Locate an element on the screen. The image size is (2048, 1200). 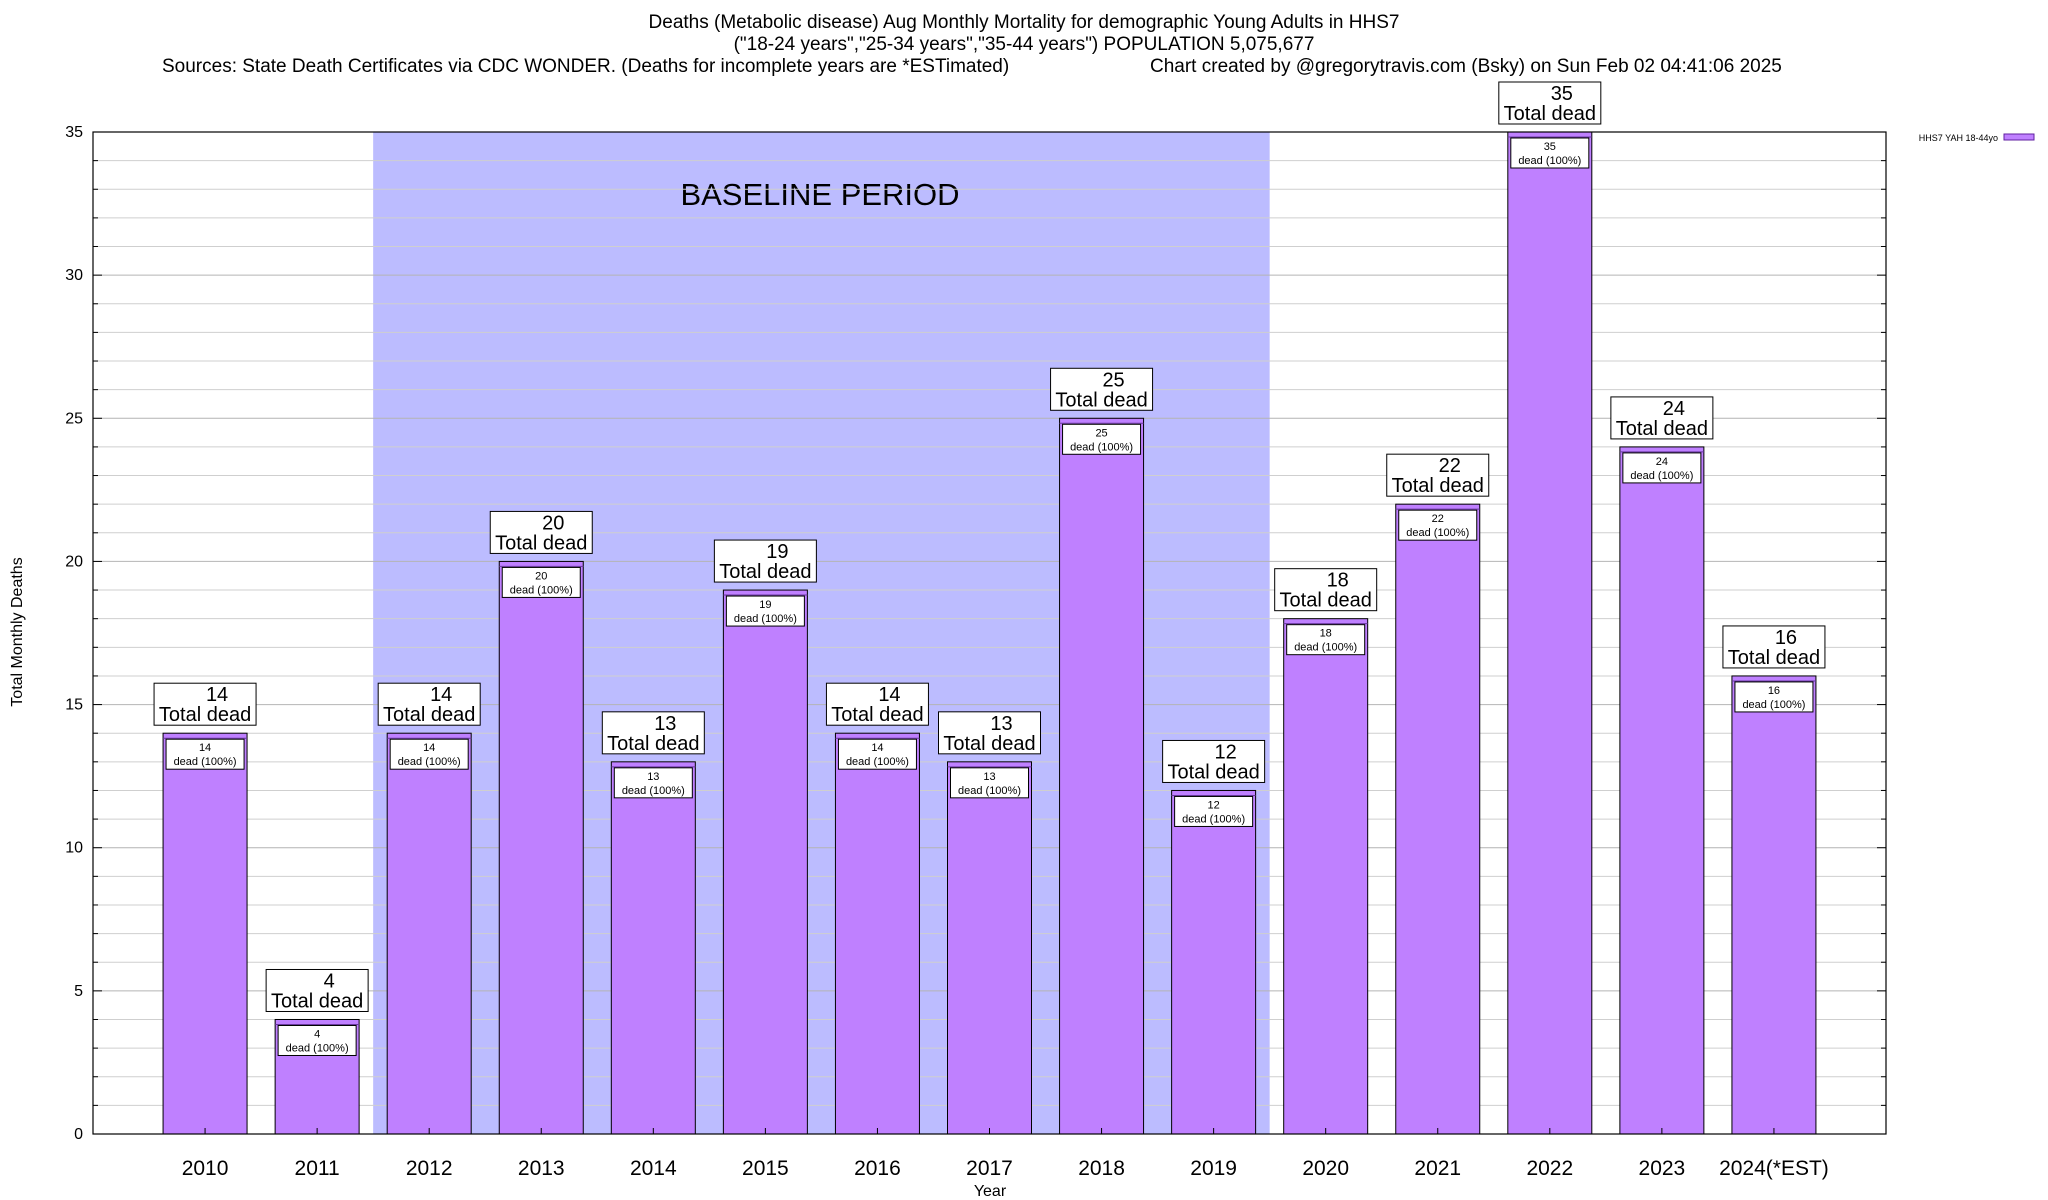
x-tick-label: 2021 is located at coordinates (1437, 1168).